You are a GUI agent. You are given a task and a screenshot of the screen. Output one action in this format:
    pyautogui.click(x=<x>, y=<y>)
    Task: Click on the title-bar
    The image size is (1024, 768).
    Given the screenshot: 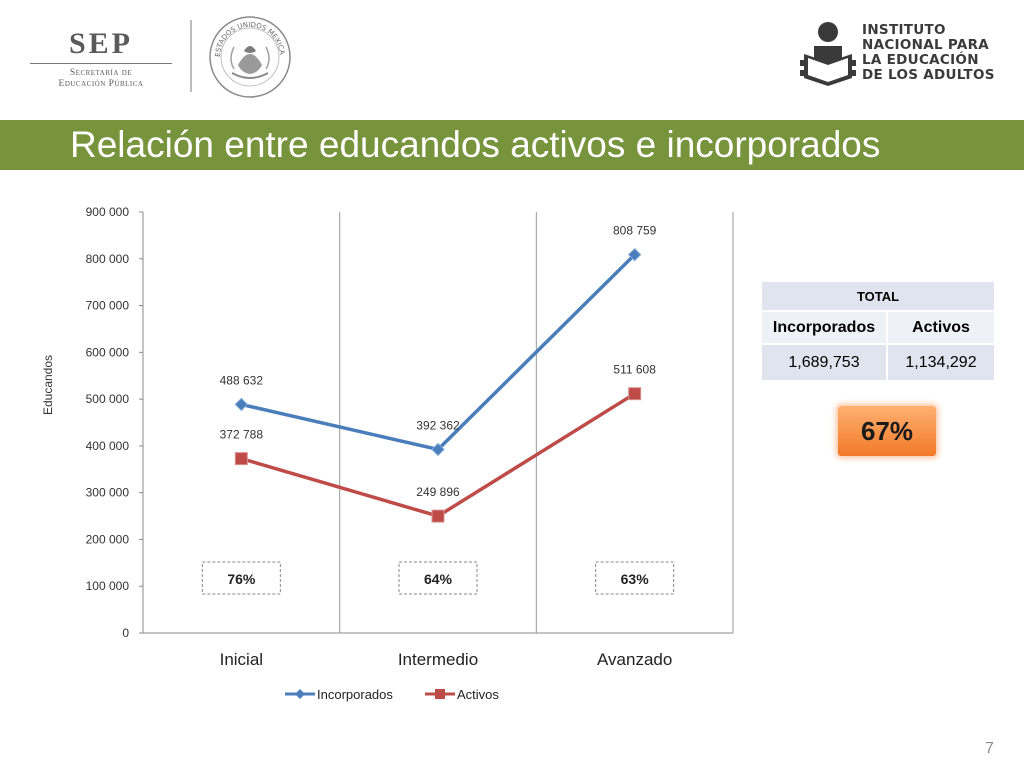 What is the action you would take?
    pyautogui.click(x=512, y=145)
    